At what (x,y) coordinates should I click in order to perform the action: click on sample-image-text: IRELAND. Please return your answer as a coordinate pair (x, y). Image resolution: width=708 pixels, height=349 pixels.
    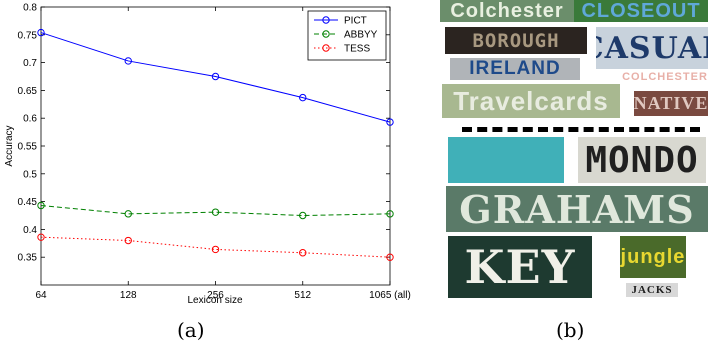
    Looking at the image, I should click on (515, 68).